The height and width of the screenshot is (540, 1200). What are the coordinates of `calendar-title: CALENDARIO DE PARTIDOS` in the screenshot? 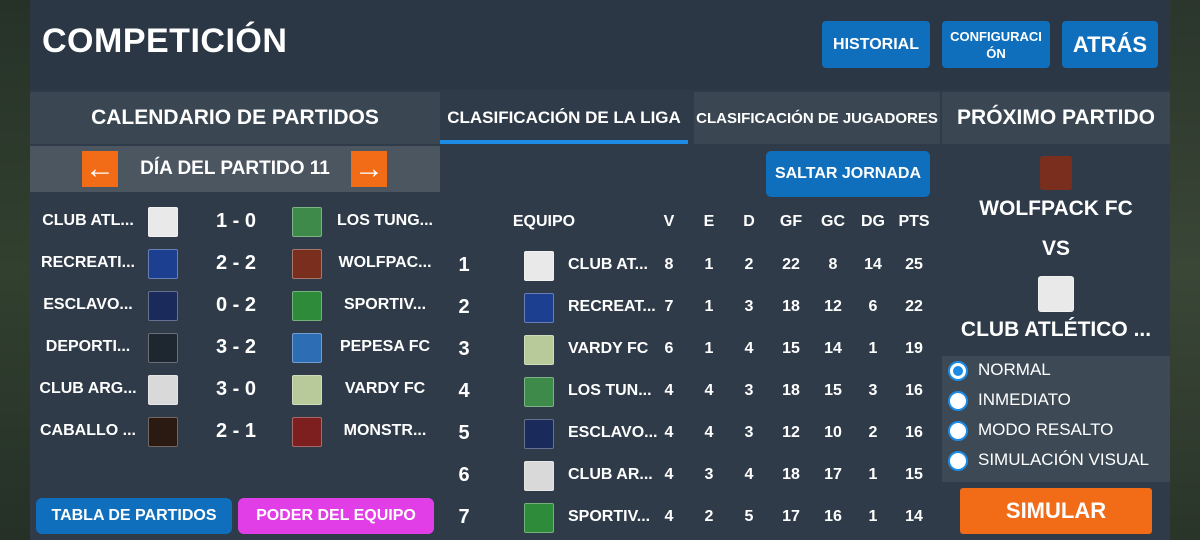 It's located at (235, 118).